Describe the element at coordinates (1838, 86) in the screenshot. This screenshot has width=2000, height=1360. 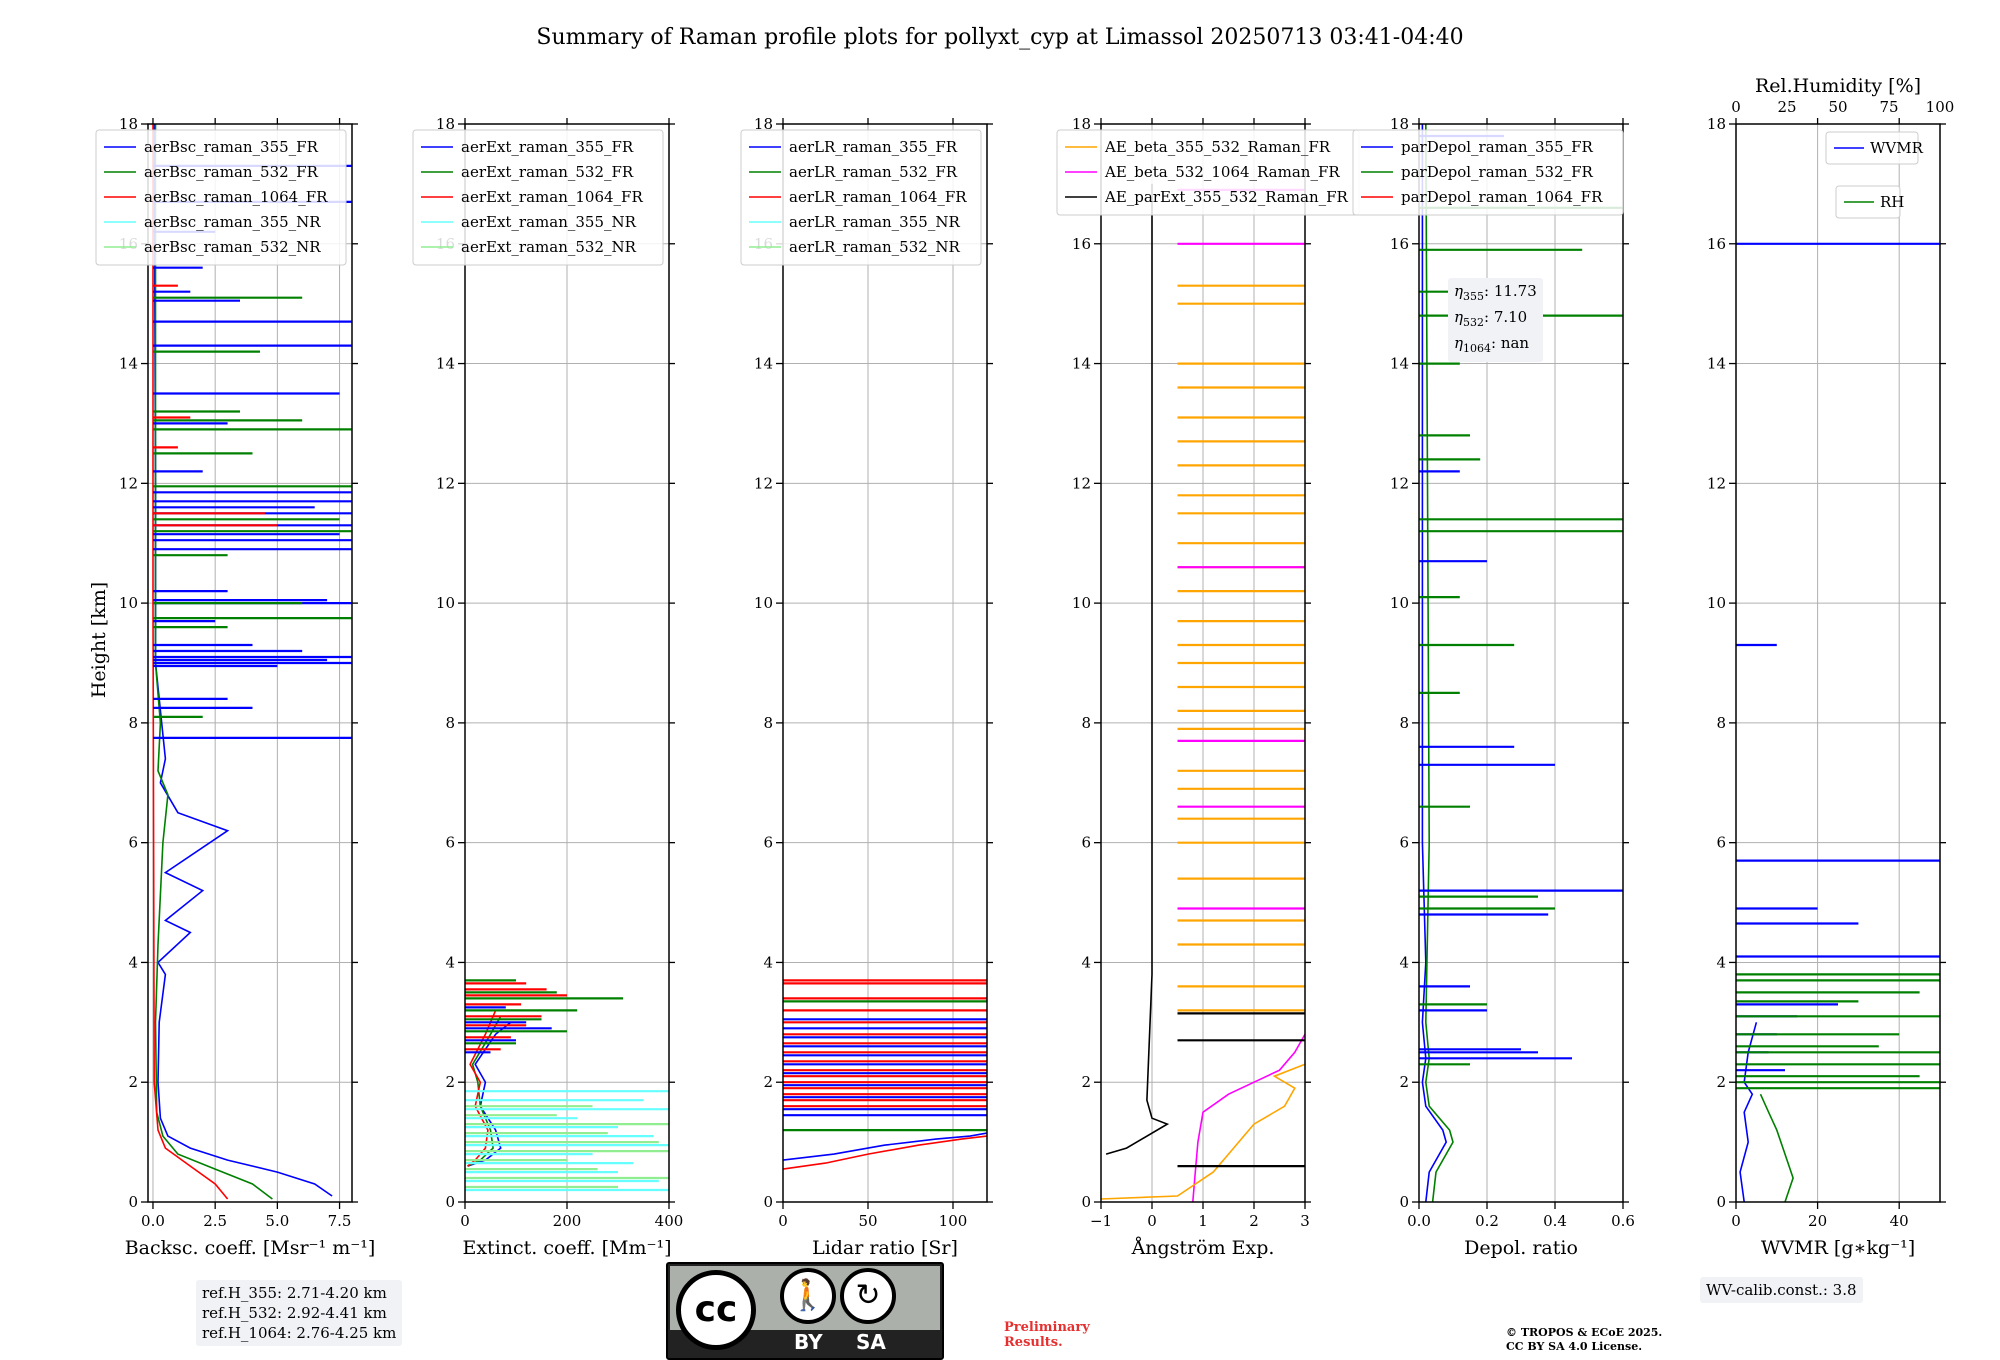
I see `x2-axis-label: Rel.Humidity [%]` at that location.